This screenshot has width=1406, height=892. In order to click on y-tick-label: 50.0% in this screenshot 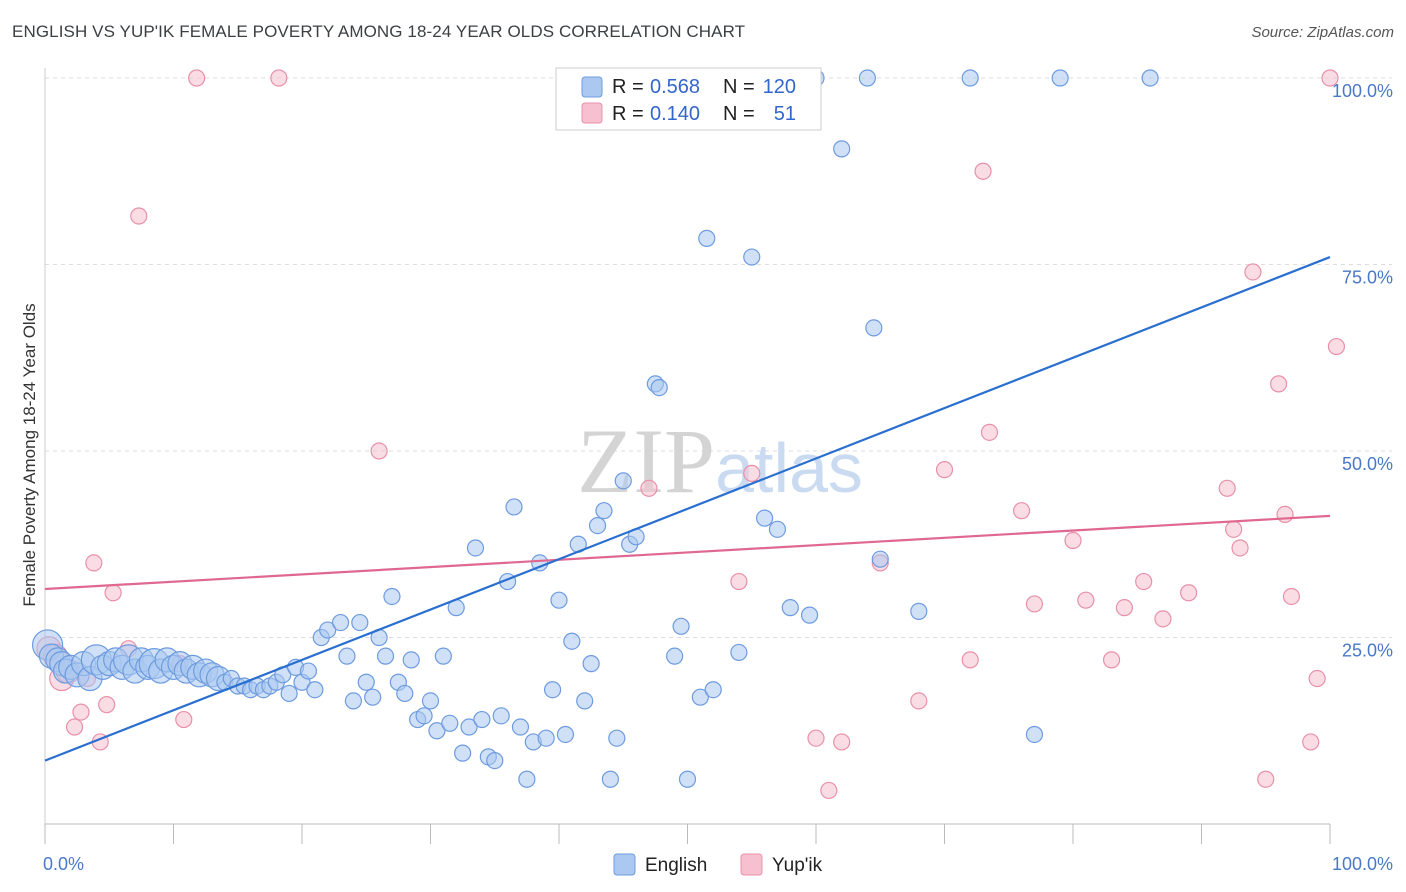, I will do `click(1367, 464)`.